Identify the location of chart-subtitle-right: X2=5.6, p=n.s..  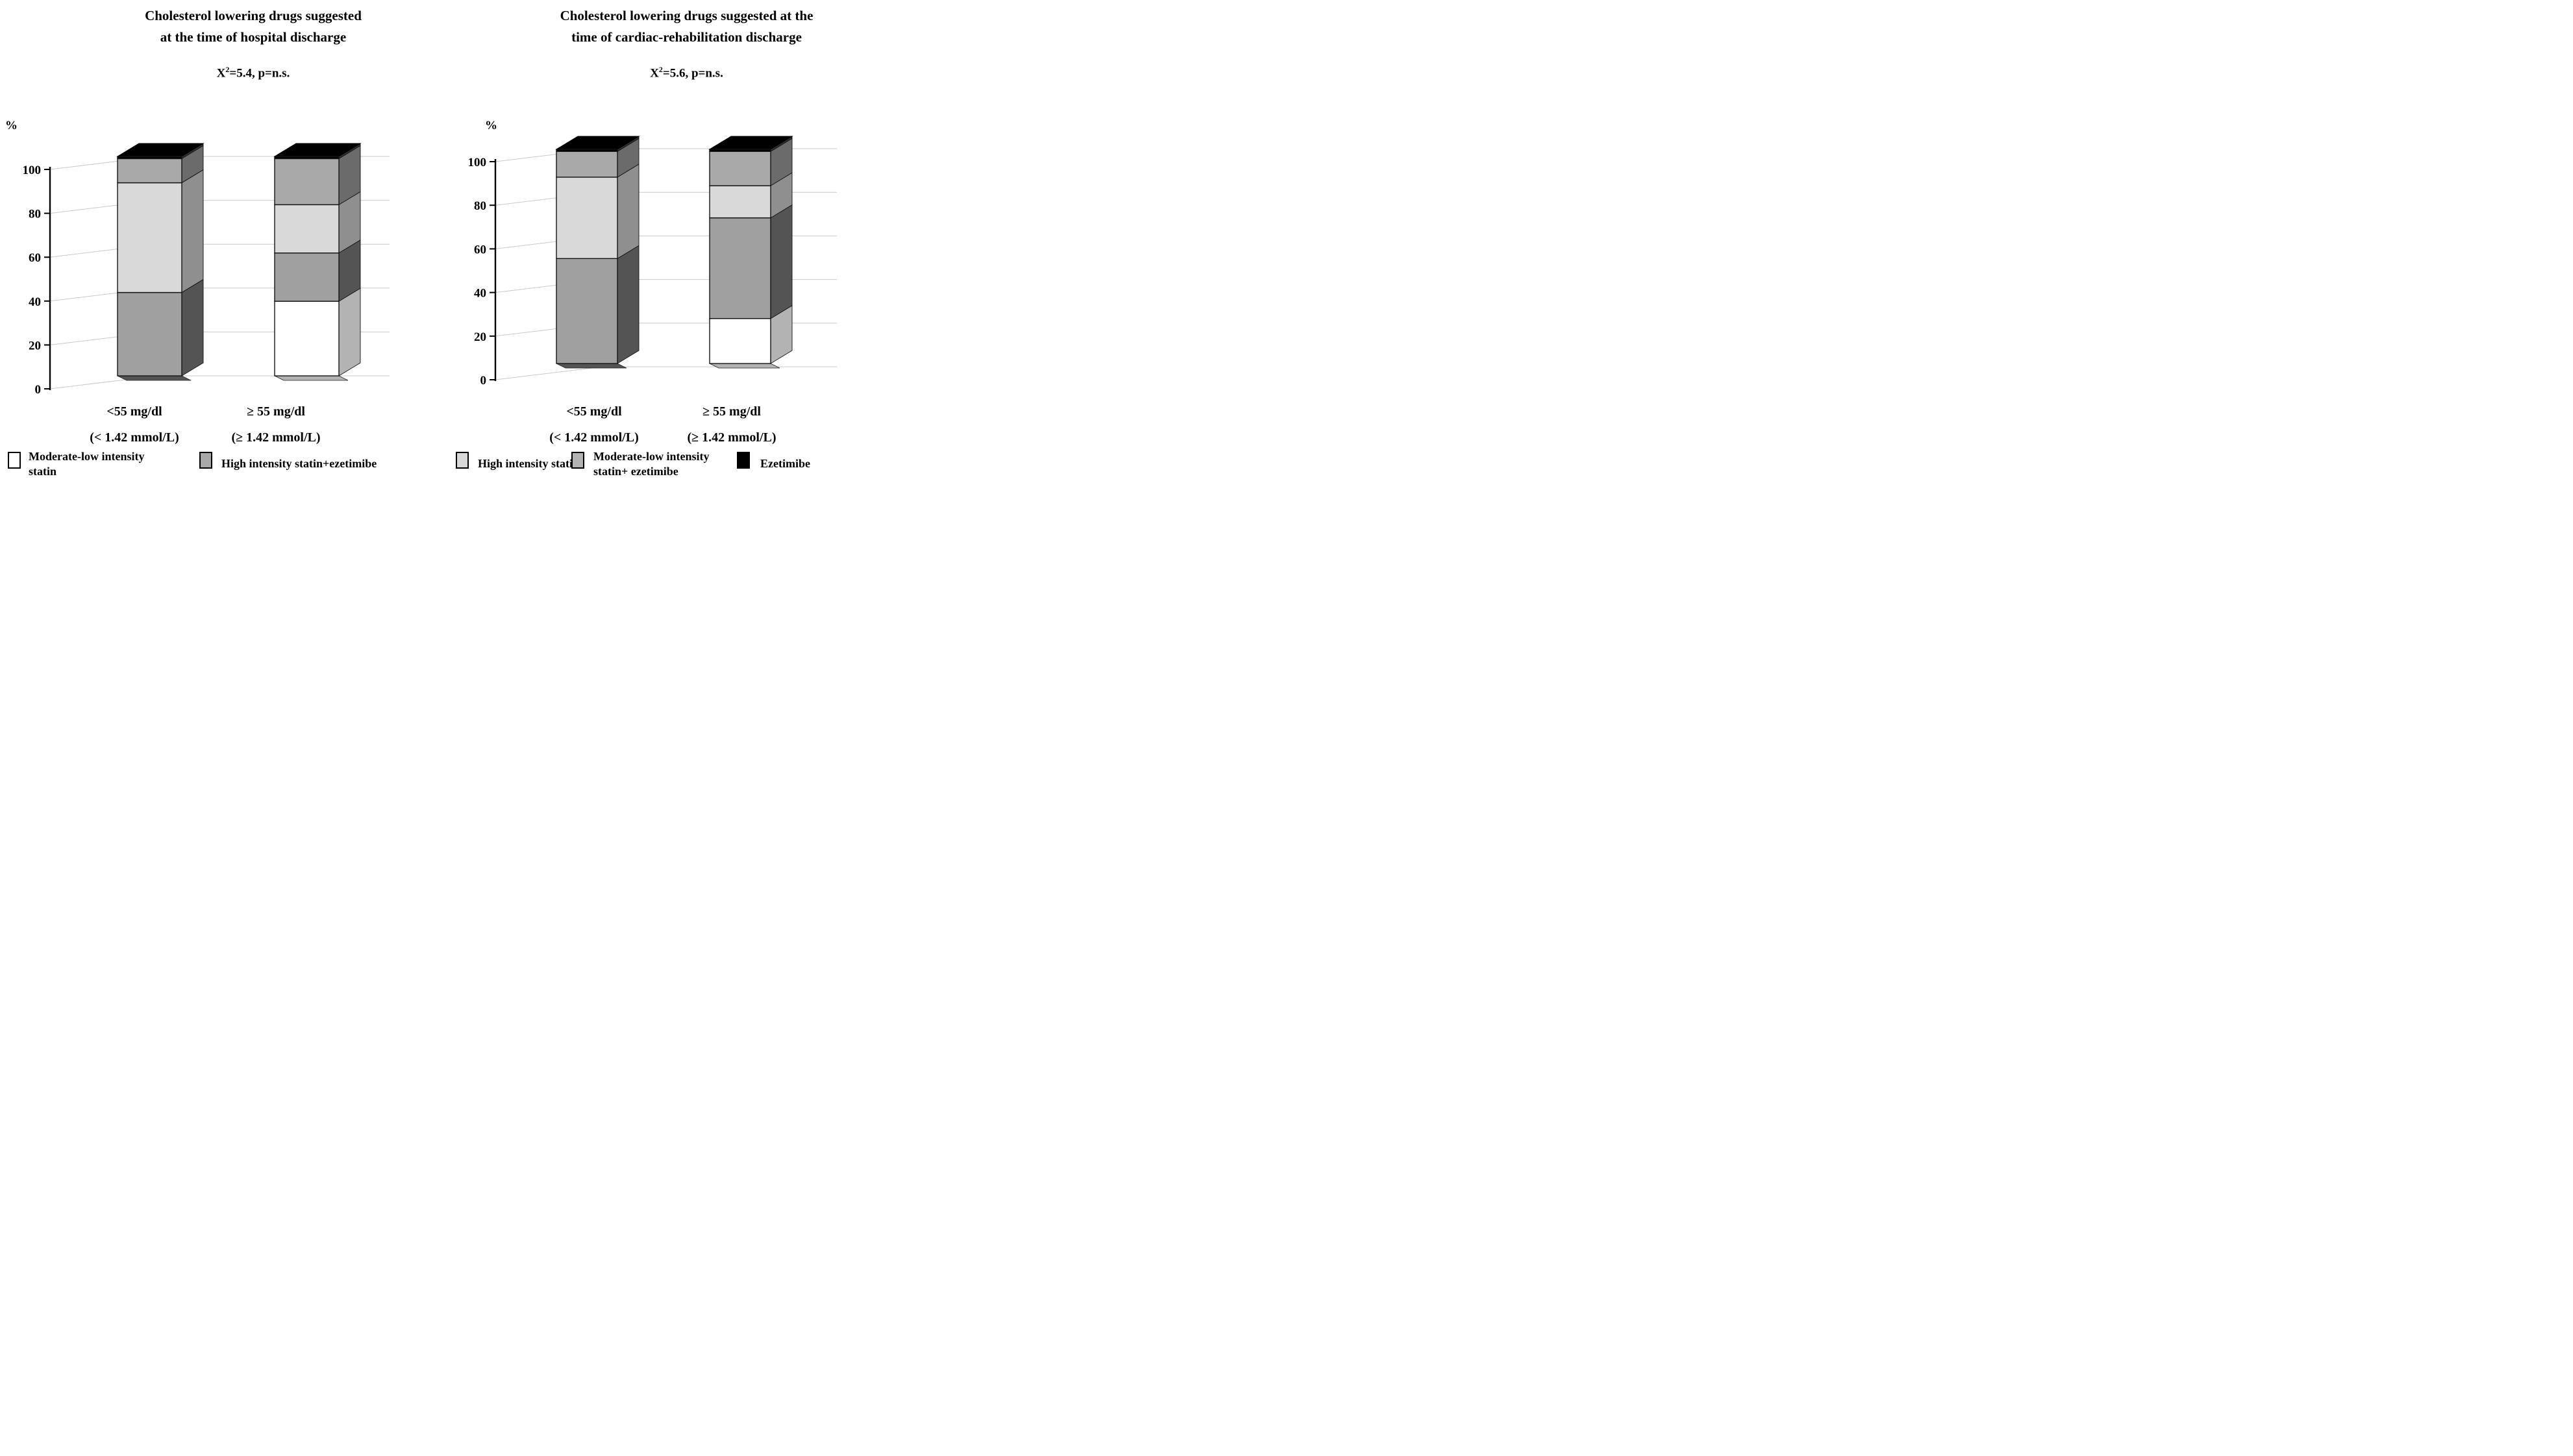
(680, 72).